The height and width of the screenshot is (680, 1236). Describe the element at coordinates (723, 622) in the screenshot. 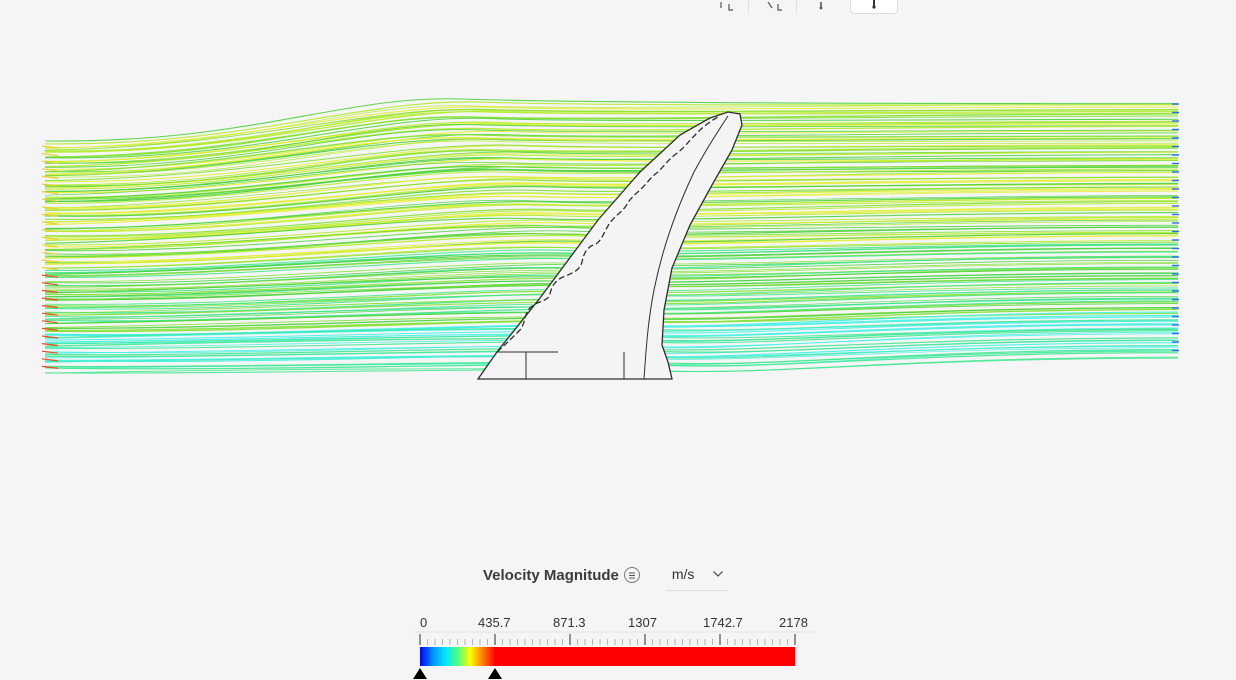

I see `legend-tick-label: 1742.7` at that location.